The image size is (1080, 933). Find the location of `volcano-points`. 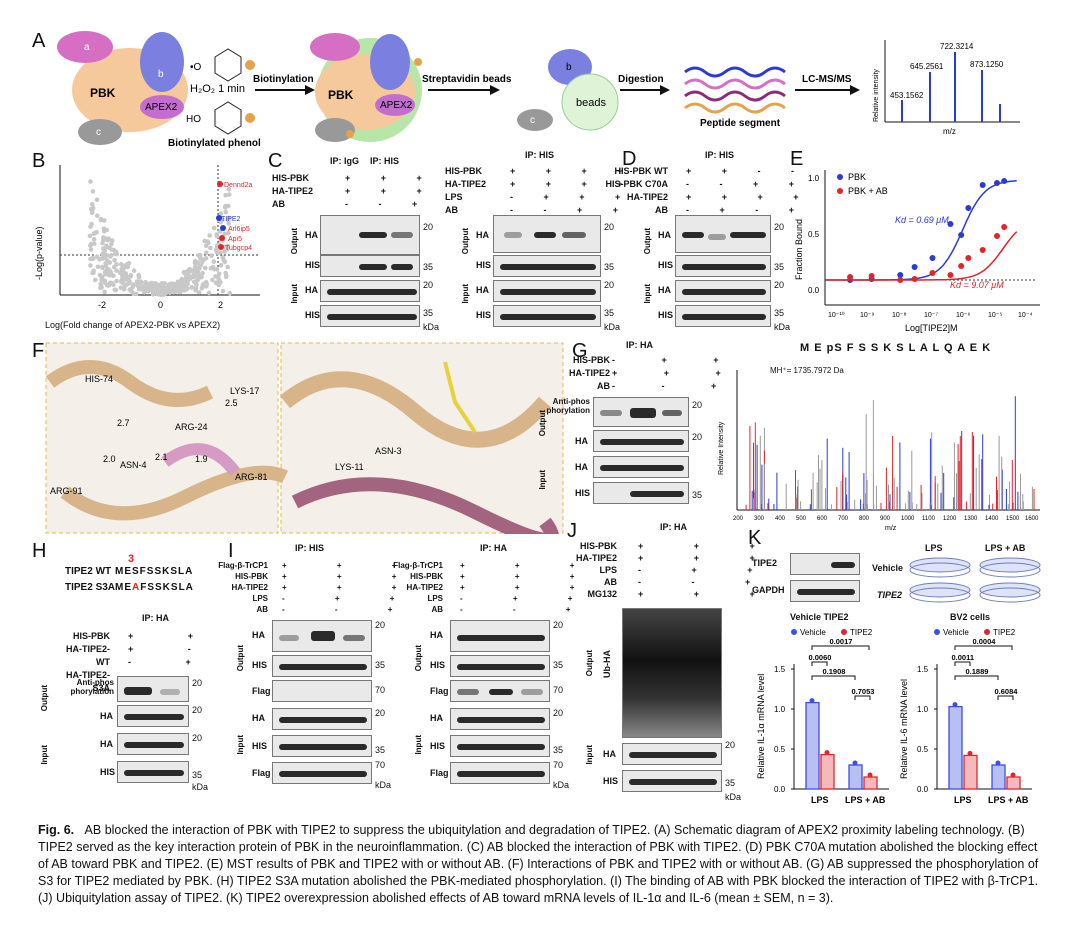

volcano-points is located at coordinates (160, 238).